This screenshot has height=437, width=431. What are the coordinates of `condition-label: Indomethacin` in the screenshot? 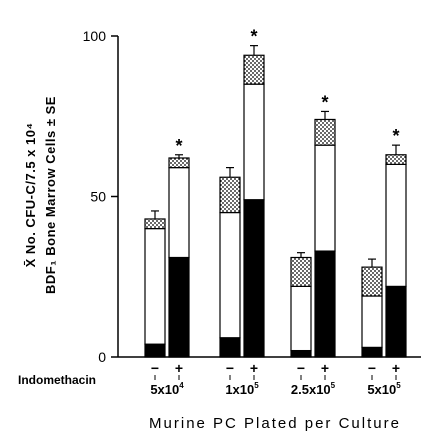 It's located at (57, 380).